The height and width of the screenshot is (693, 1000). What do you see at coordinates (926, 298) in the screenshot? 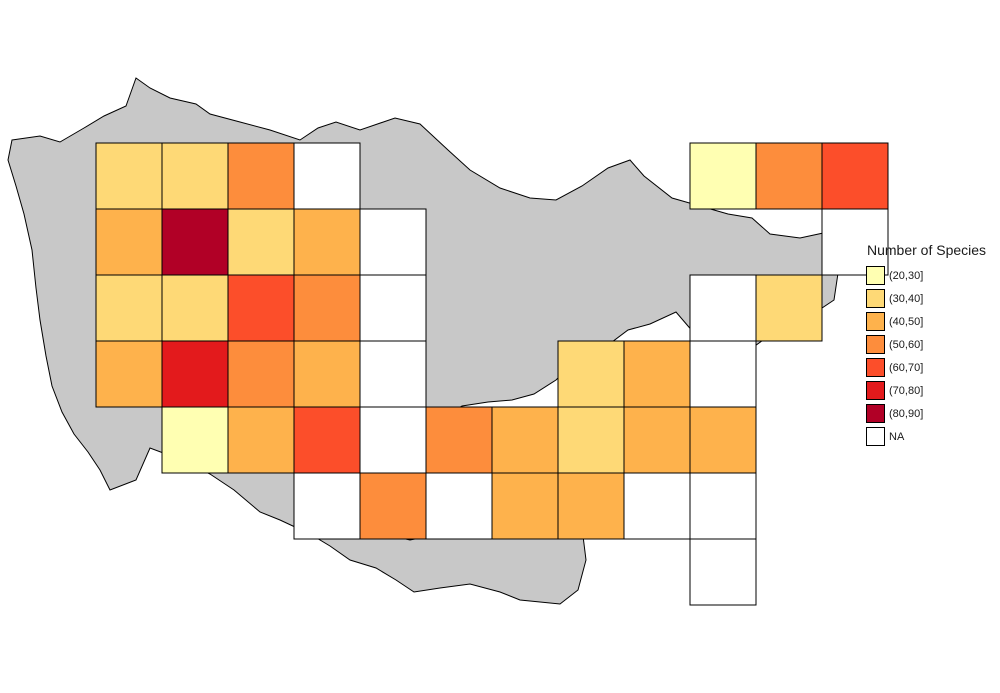
I see `legend-item: (30,40]` at bounding box center [926, 298].